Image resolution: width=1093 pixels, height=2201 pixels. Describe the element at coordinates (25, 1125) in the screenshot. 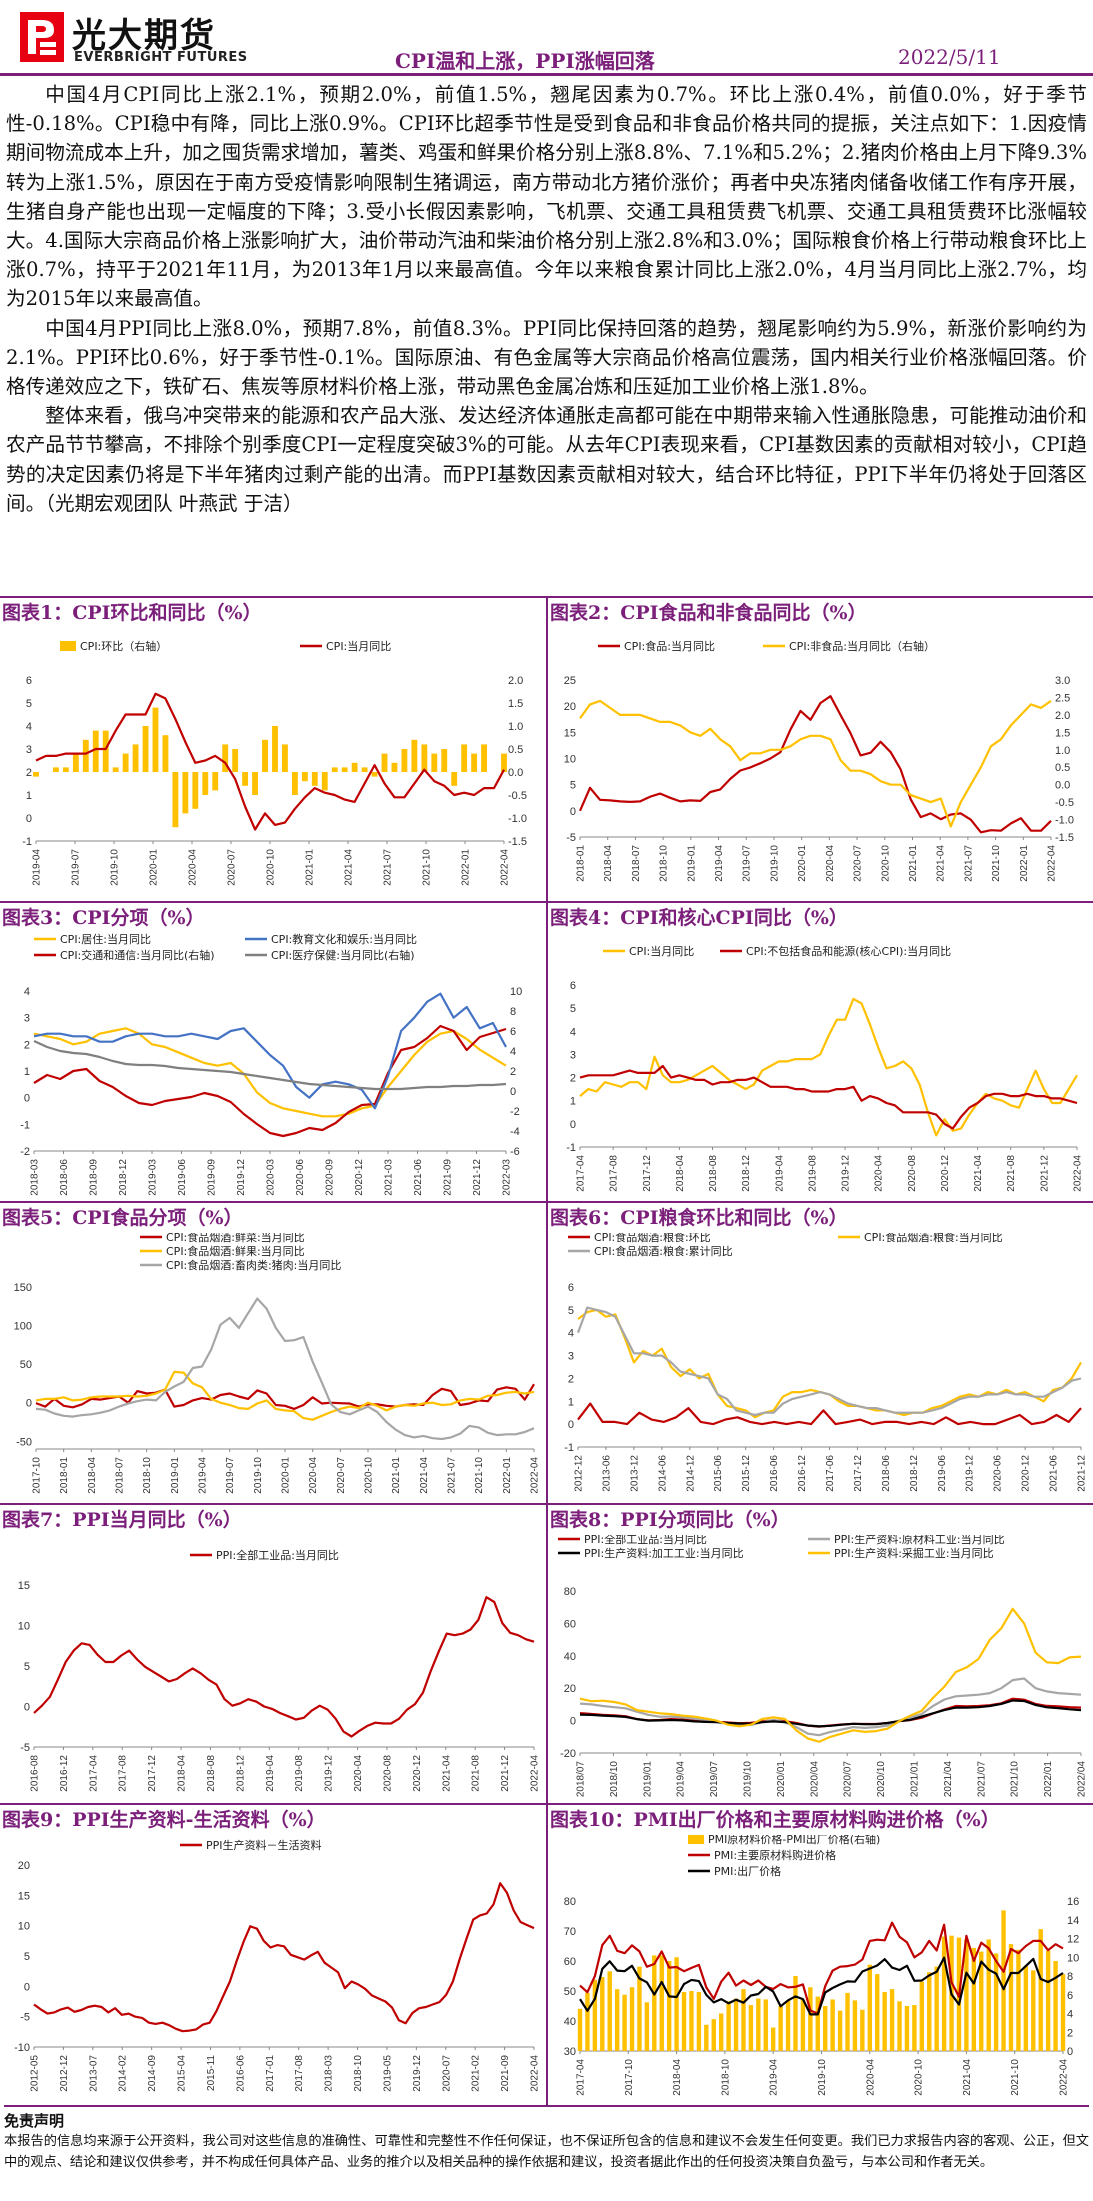

I see `y-tick-label: -1` at that location.